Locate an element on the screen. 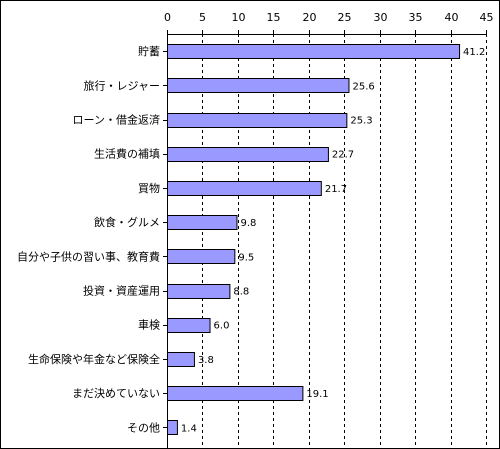 Image resolution: width=500 pixels, height=449 pixels. category-label: 車検 is located at coordinates (149, 325).